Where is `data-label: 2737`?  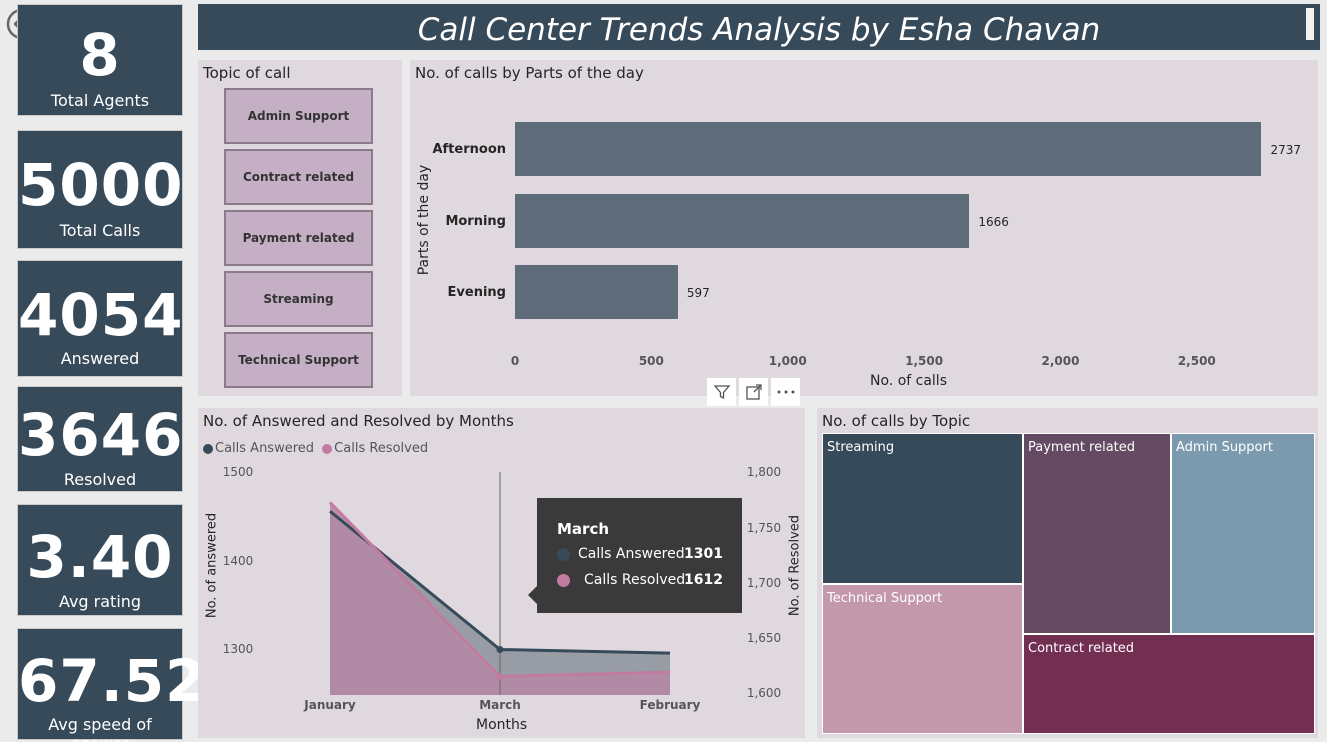
data-label: 2737 is located at coordinates (1285, 150).